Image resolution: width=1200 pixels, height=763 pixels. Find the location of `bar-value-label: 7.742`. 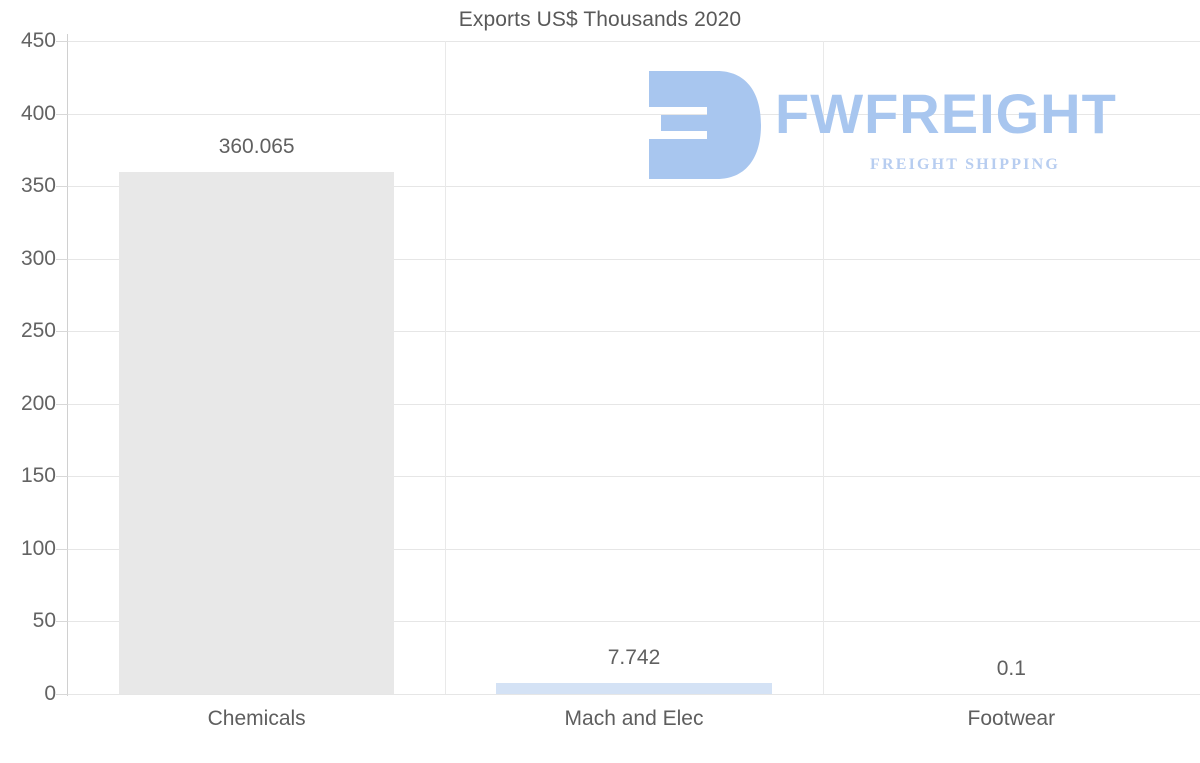

bar-value-label: 7.742 is located at coordinates (634, 657).